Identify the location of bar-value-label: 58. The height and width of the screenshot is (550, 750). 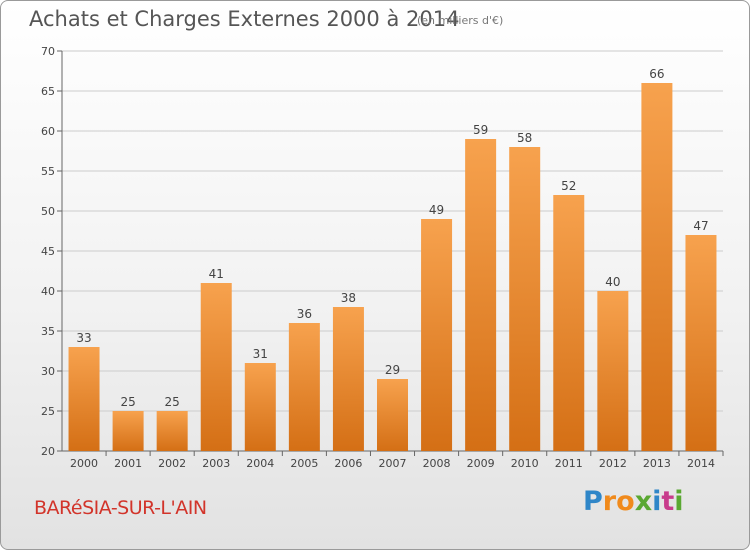
(524, 138).